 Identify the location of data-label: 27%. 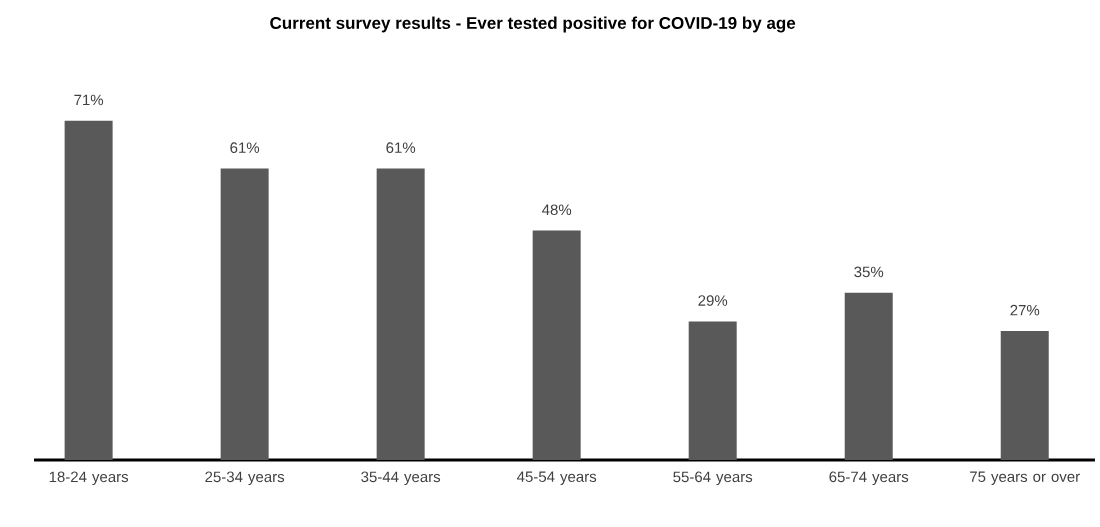
(1025, 310).